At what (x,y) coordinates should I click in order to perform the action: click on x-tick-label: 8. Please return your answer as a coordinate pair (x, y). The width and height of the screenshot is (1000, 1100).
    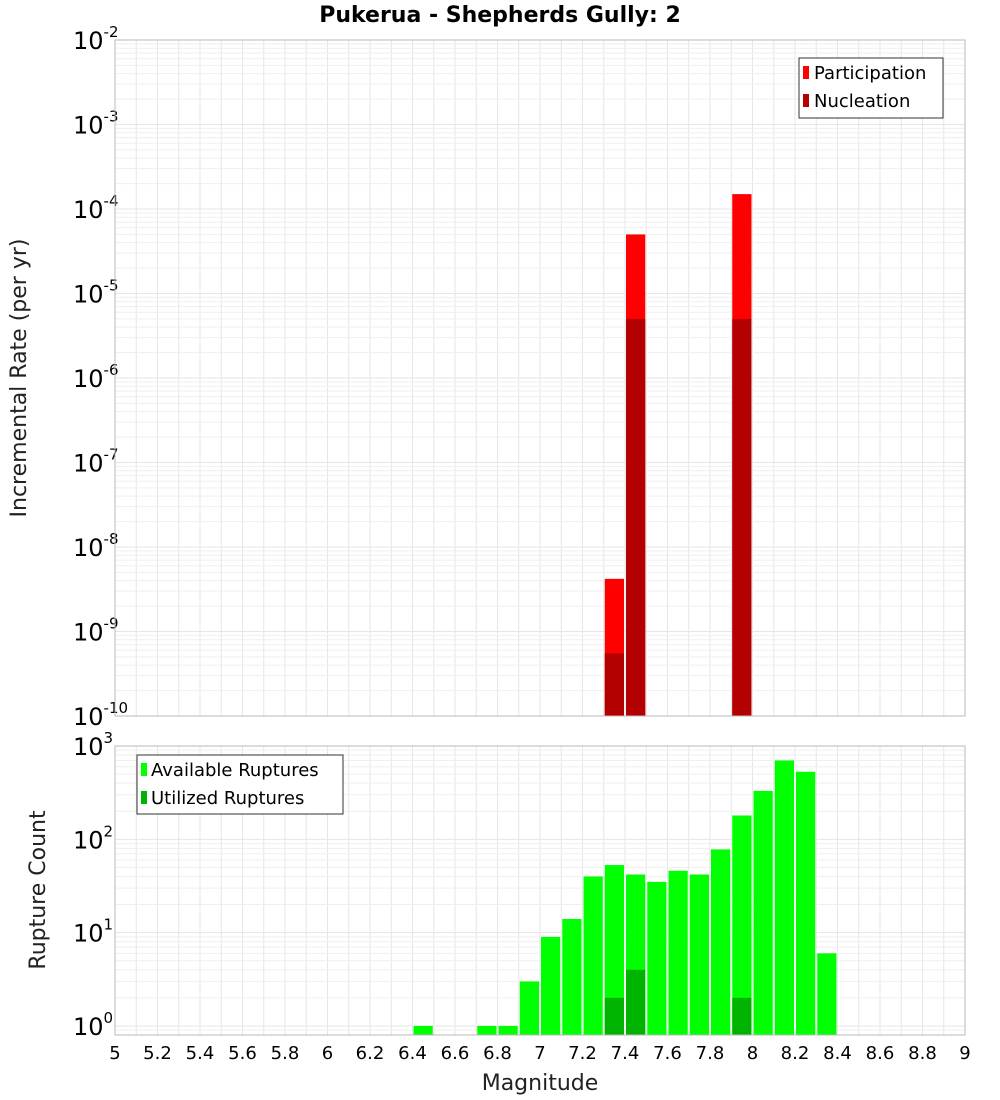
    Looking at the image, I should click on (752, 1053).